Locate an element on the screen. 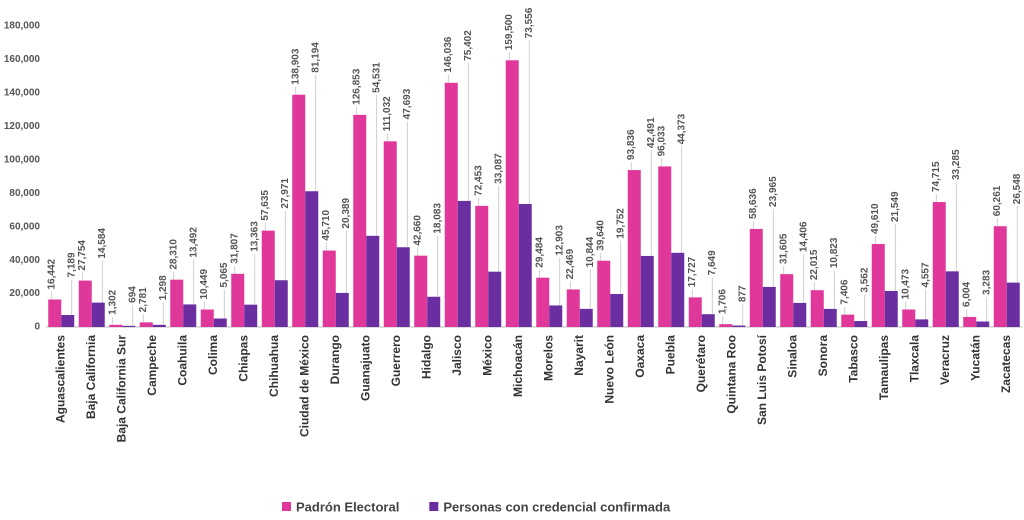  data-label: 45,710 is located at coordinates (326, 225).